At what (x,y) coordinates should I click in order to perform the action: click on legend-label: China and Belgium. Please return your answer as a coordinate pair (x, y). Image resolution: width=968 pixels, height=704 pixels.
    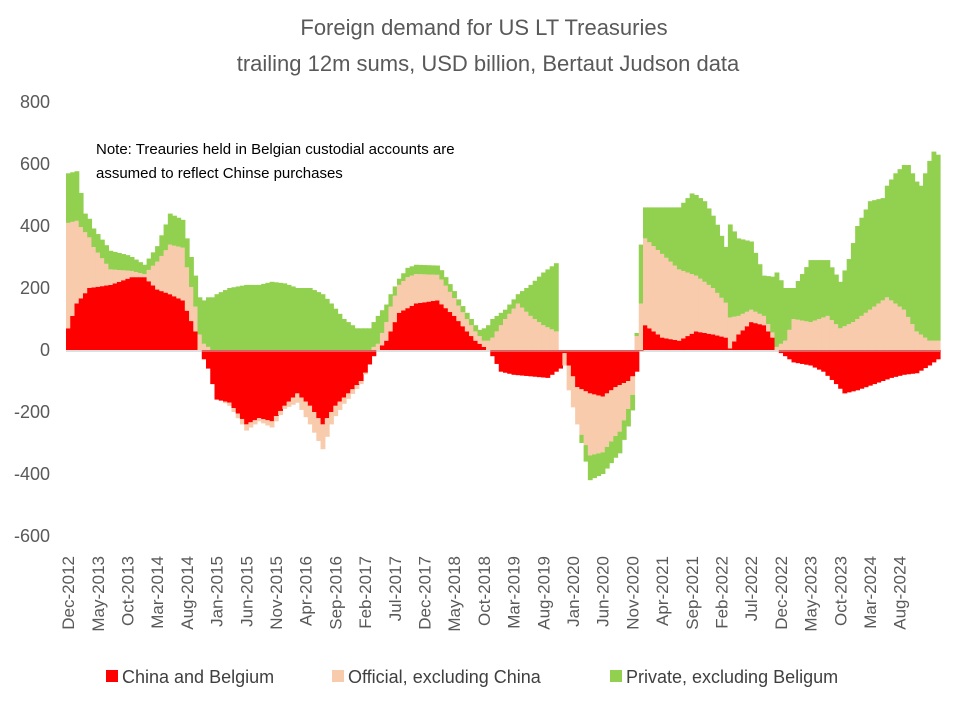
    Looking at the image, I should click on (198, 677).